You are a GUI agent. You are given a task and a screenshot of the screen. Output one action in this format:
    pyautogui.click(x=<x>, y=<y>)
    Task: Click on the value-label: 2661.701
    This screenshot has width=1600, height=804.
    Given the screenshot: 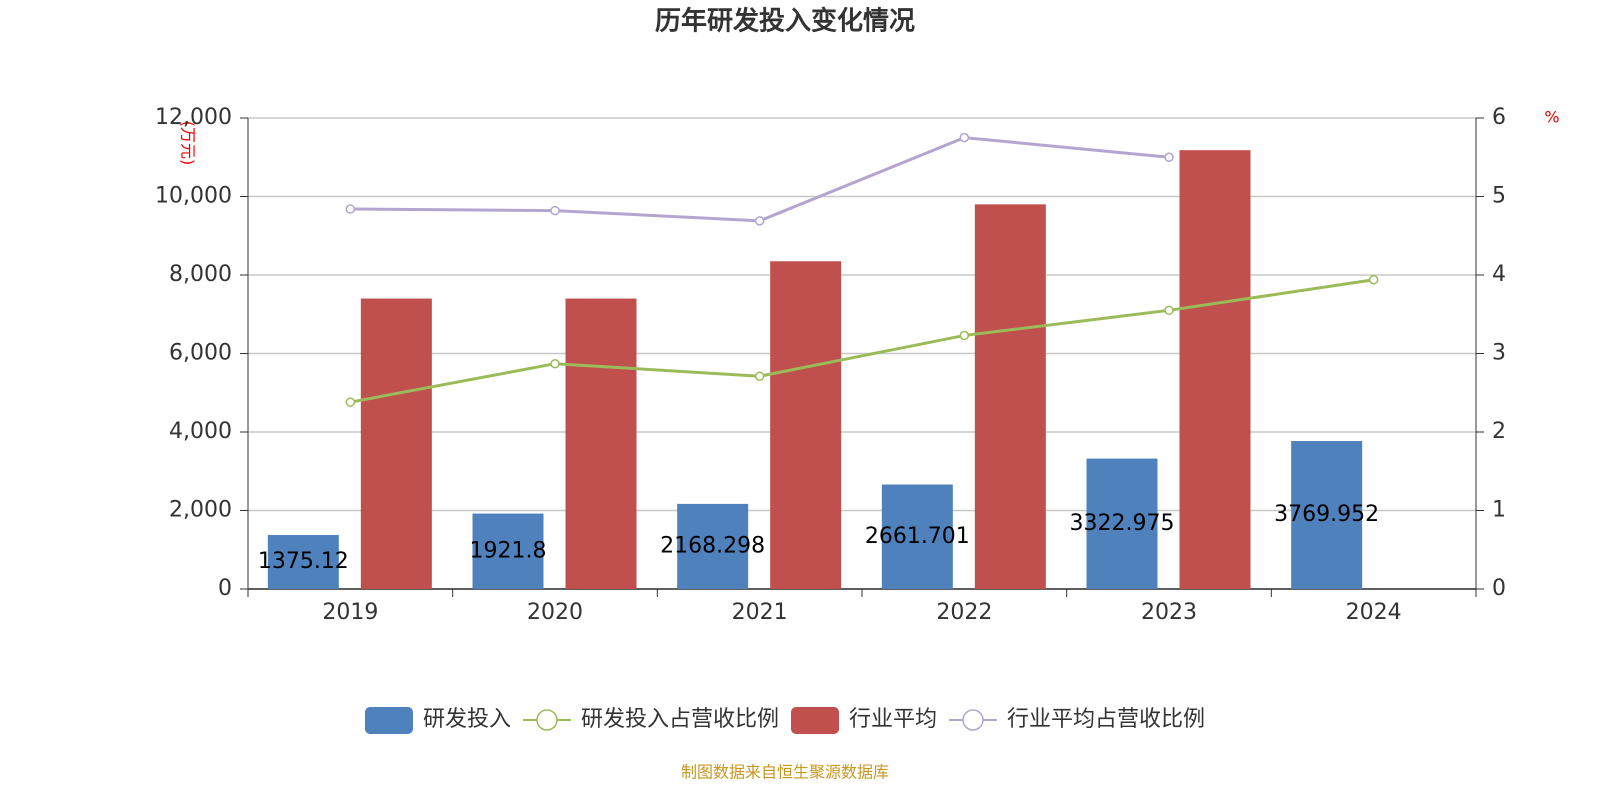 What is the action you would take?
    pyautogui.click(x=917, y=536)
    